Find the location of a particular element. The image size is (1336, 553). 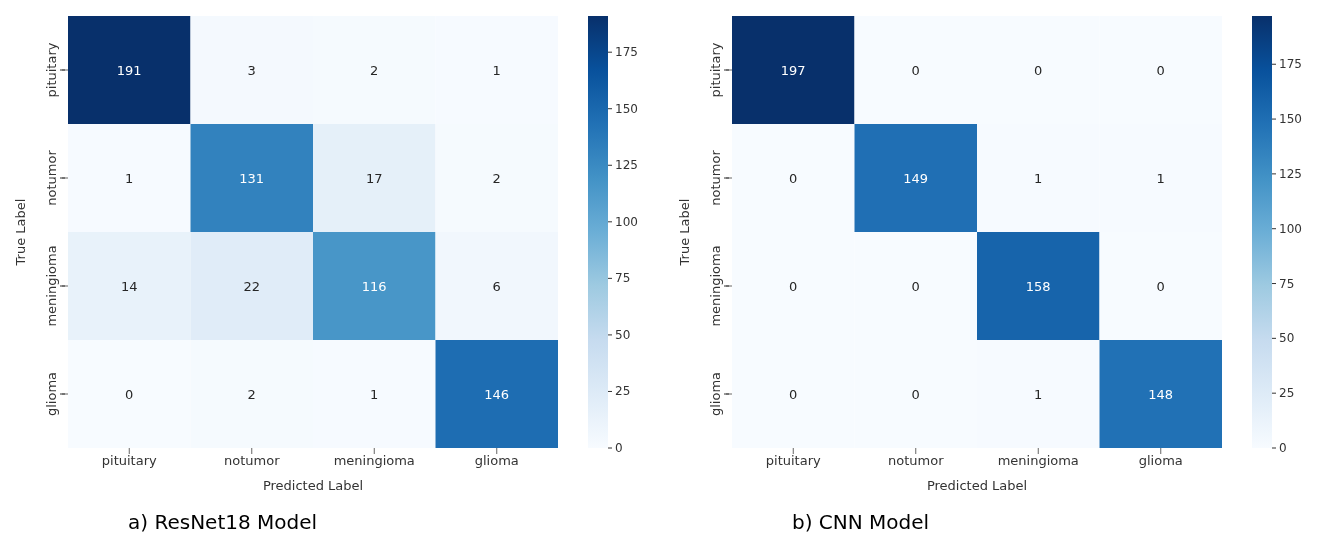

data-label: 197 is located at coordinates (793, 70).